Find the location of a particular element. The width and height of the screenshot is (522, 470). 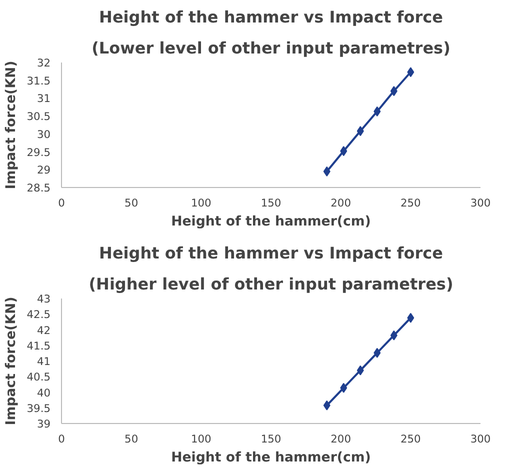

y-tick-label: 41.5 is located at coordinates (38, 345).